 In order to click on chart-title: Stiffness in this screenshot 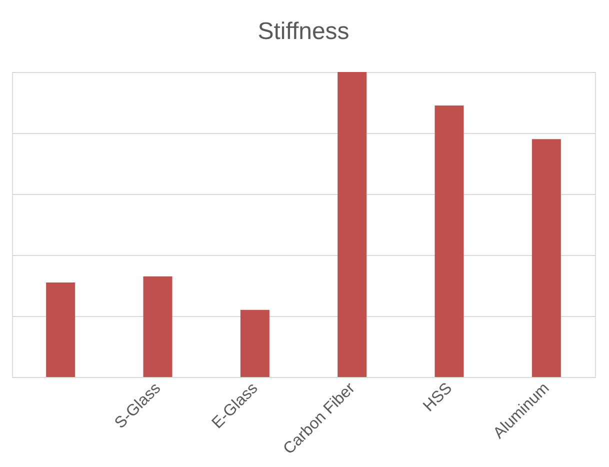, I will do `click(304, 31)`.